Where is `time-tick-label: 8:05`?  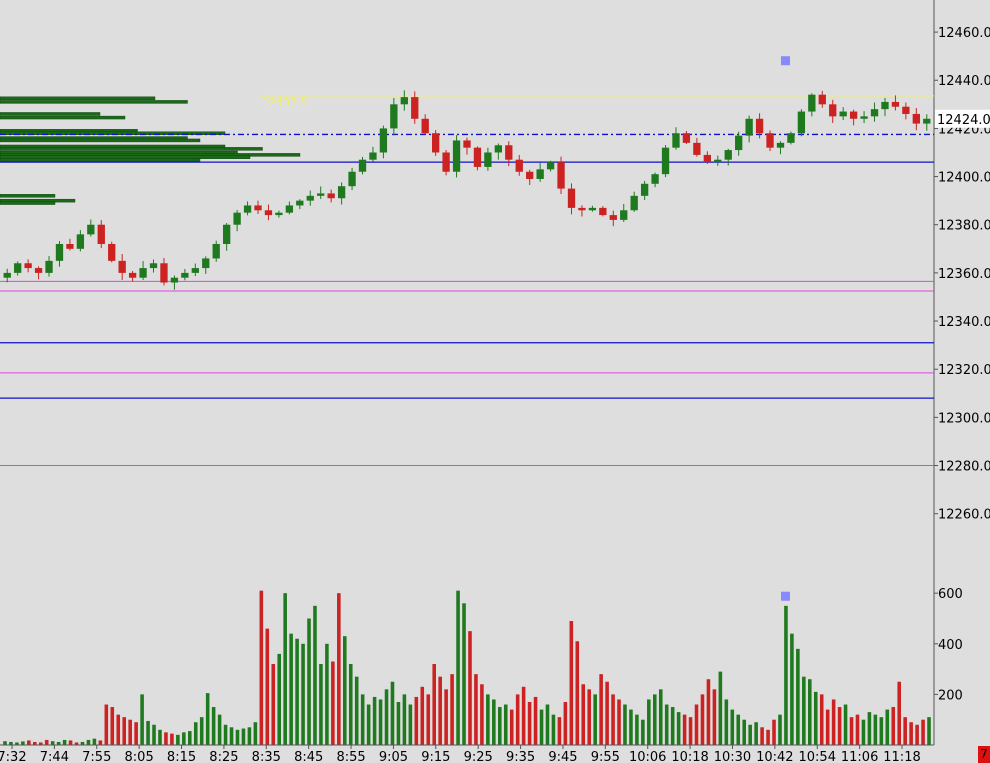 time-tick-label: 8:05 is located at coordinates (139, 756).